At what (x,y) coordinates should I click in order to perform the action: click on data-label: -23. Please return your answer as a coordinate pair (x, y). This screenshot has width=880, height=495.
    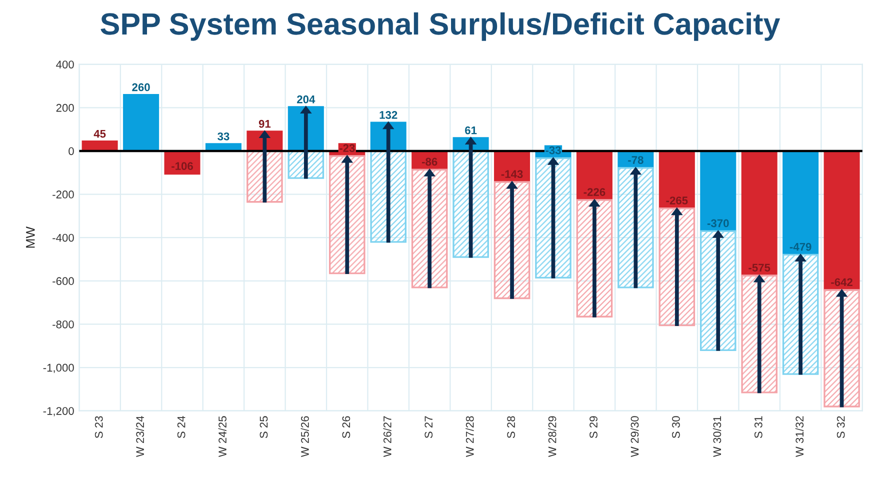
    Looking at the image, I should click on (347, 148).